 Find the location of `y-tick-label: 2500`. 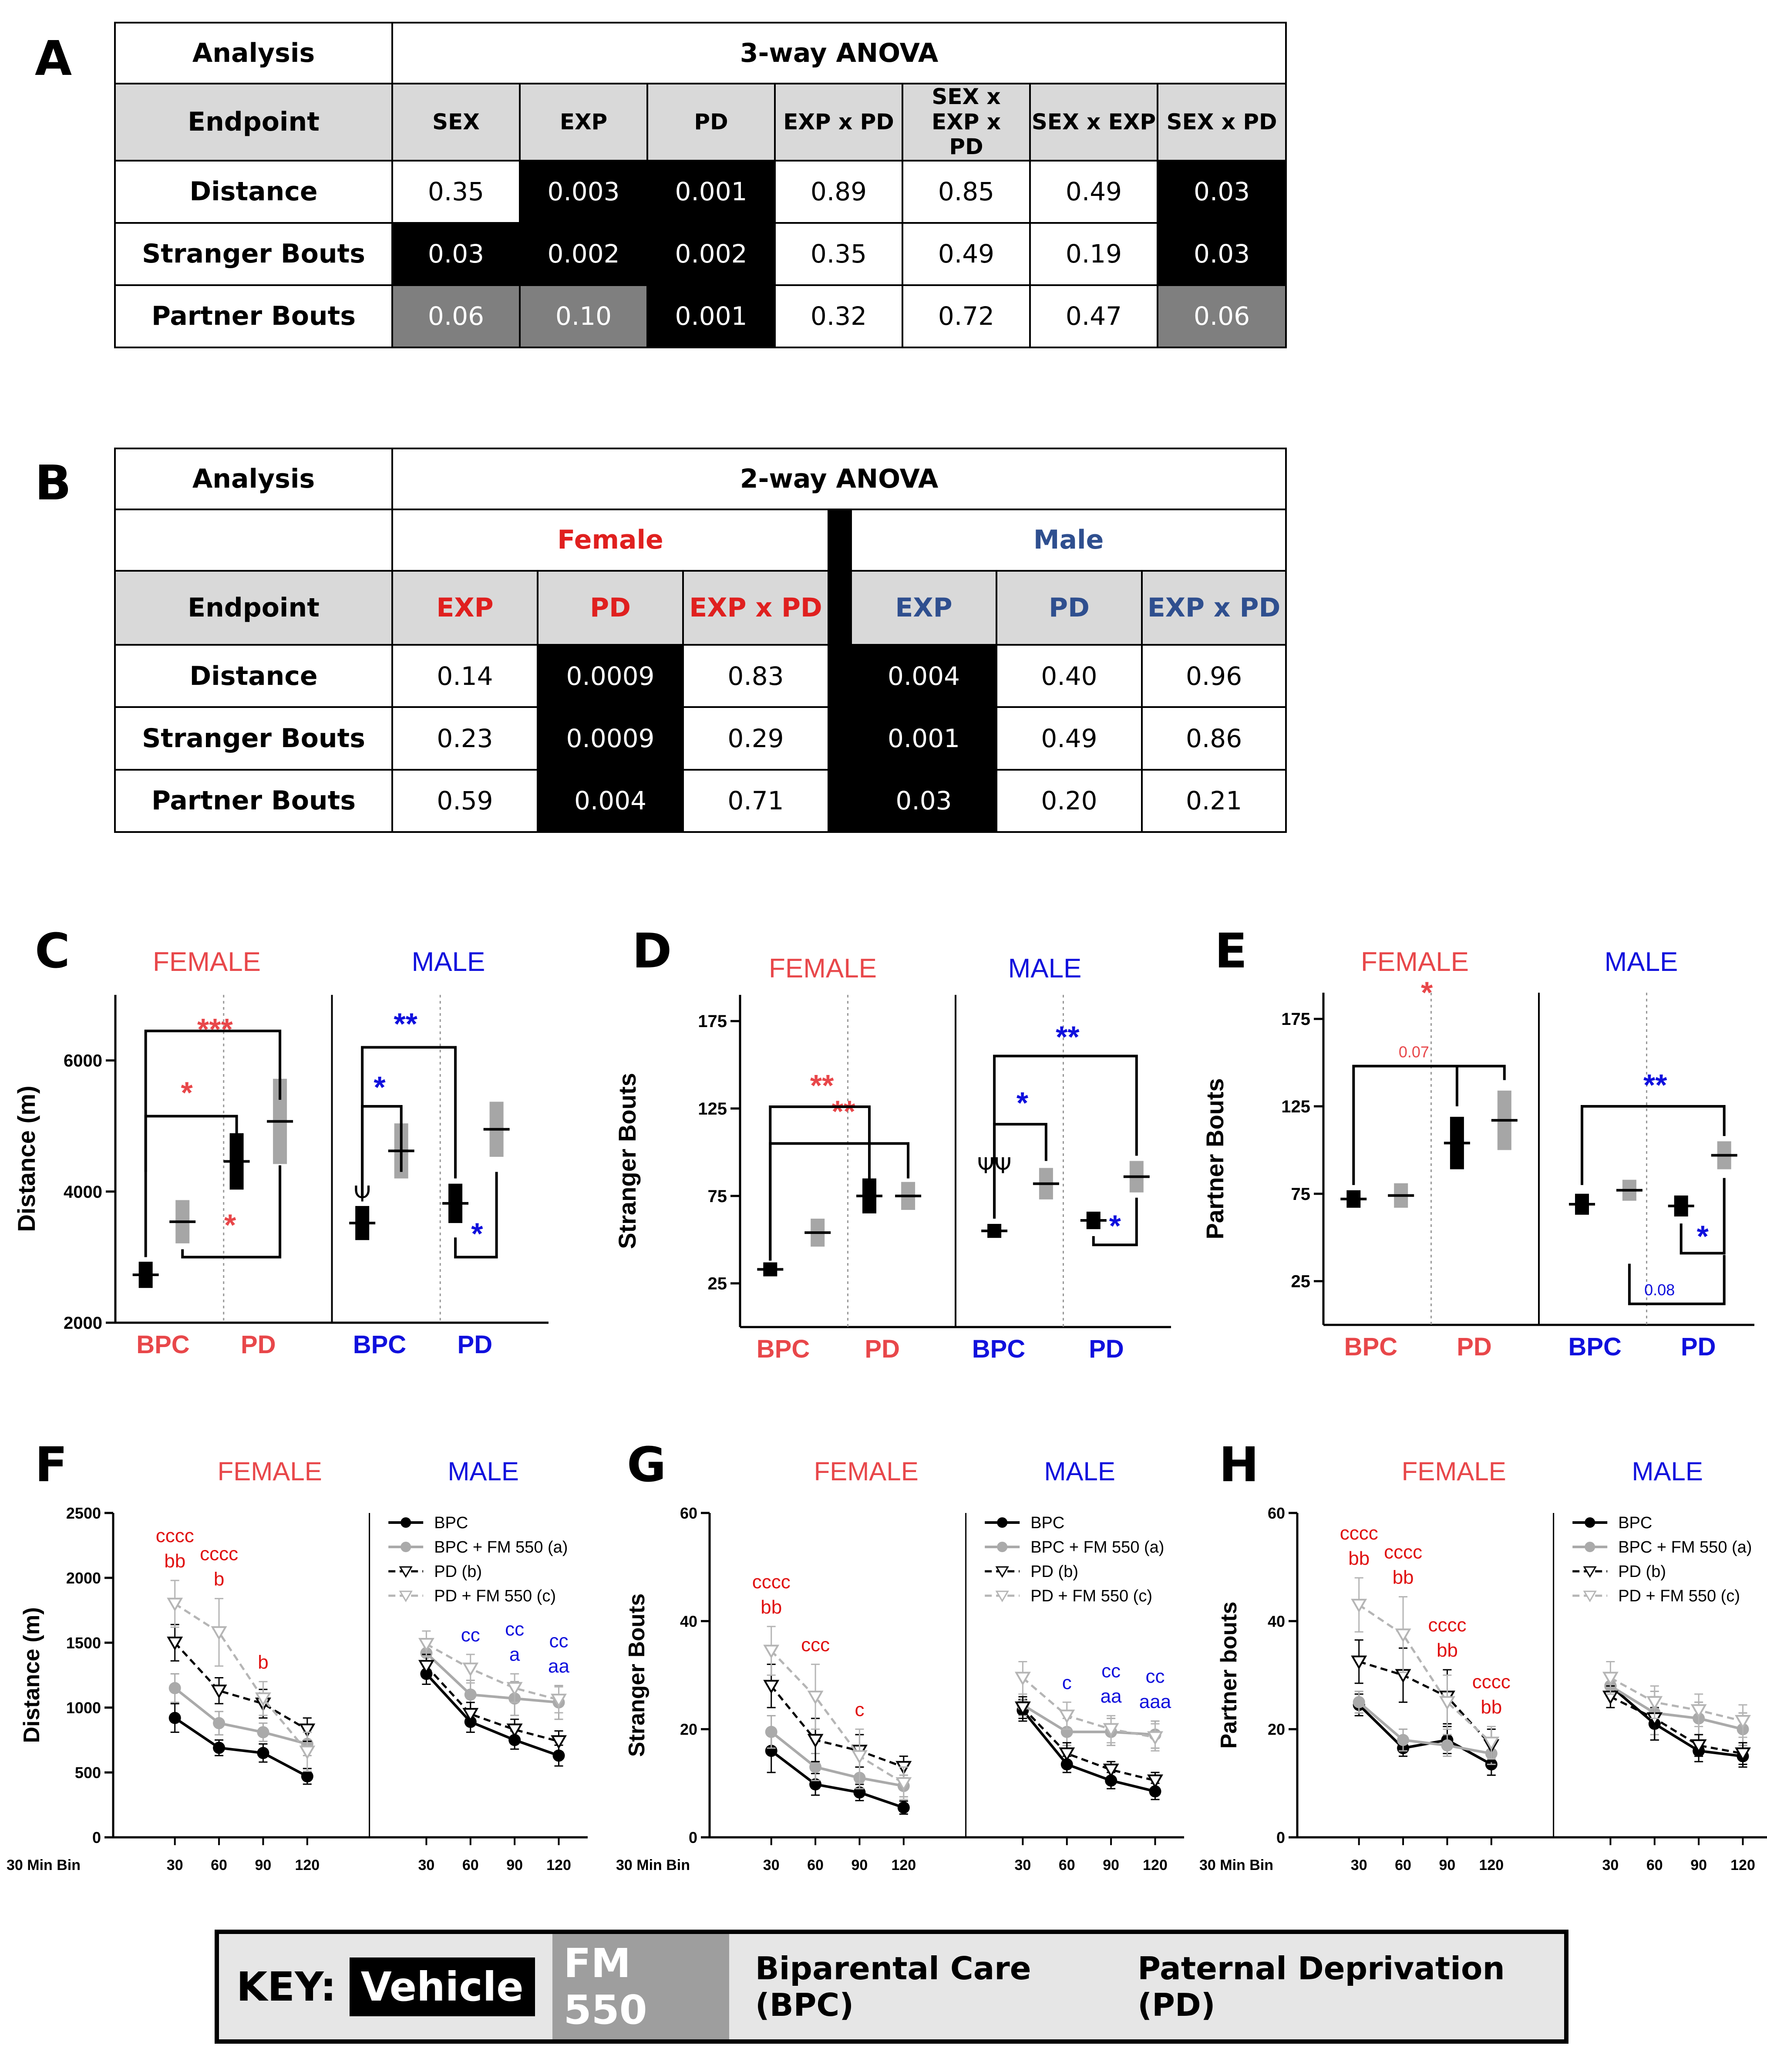

y-tick-label: 2500 is located at coordinates (83, 1513).